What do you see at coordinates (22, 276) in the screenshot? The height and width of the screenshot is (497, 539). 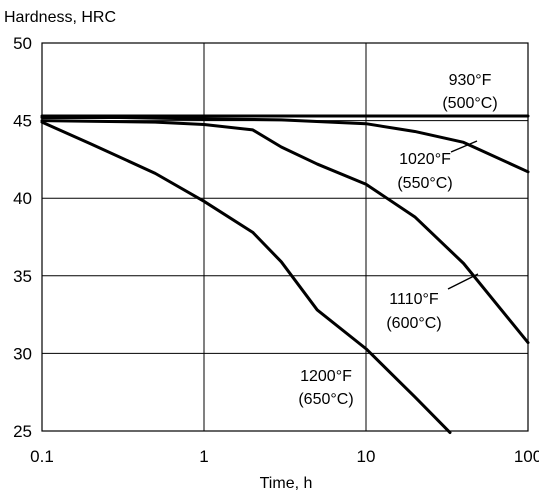 I see `y-tick-label: 35` at bounding box center [22, 276].